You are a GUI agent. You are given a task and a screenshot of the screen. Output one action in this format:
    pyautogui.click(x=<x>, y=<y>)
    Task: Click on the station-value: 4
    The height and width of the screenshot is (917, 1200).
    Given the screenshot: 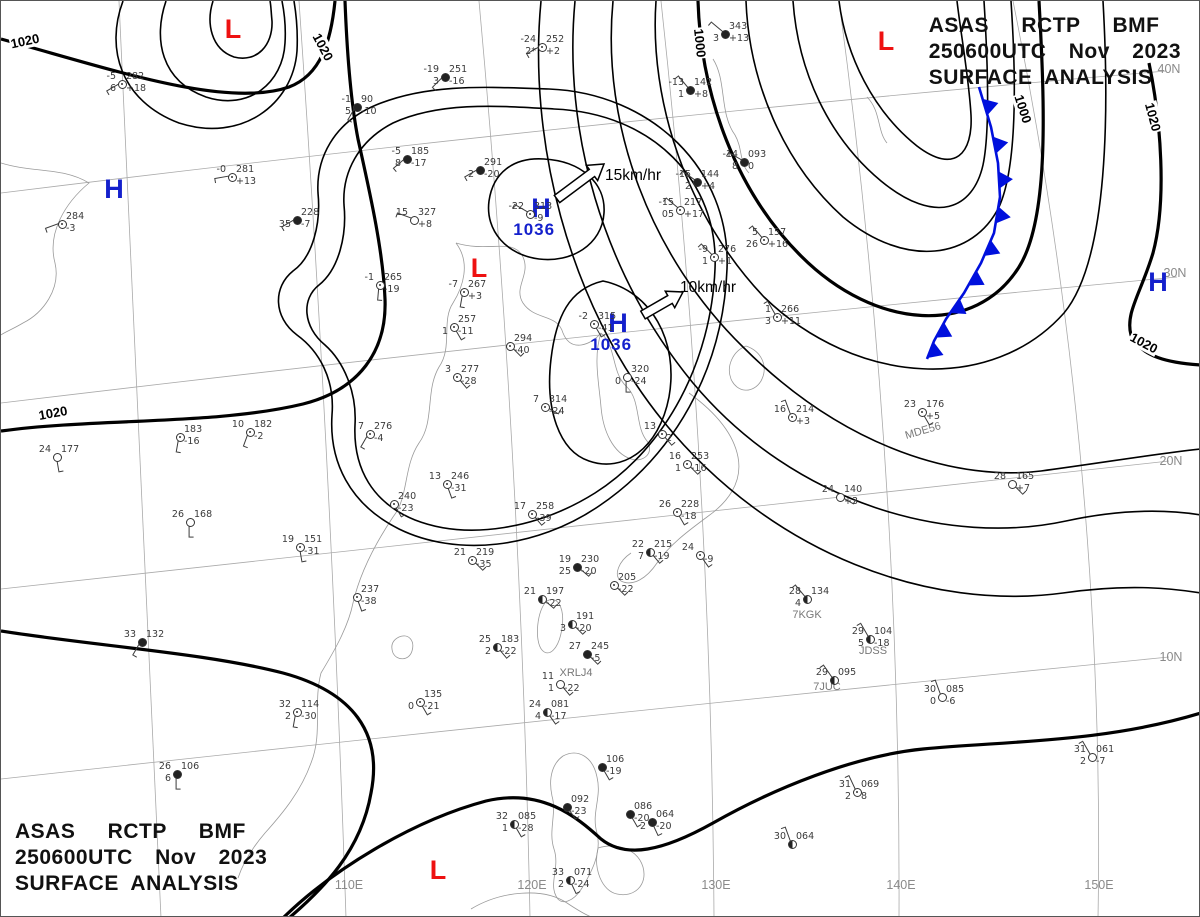 What is the action you would take?
    pyautogui.click(x=797, y=603)
    